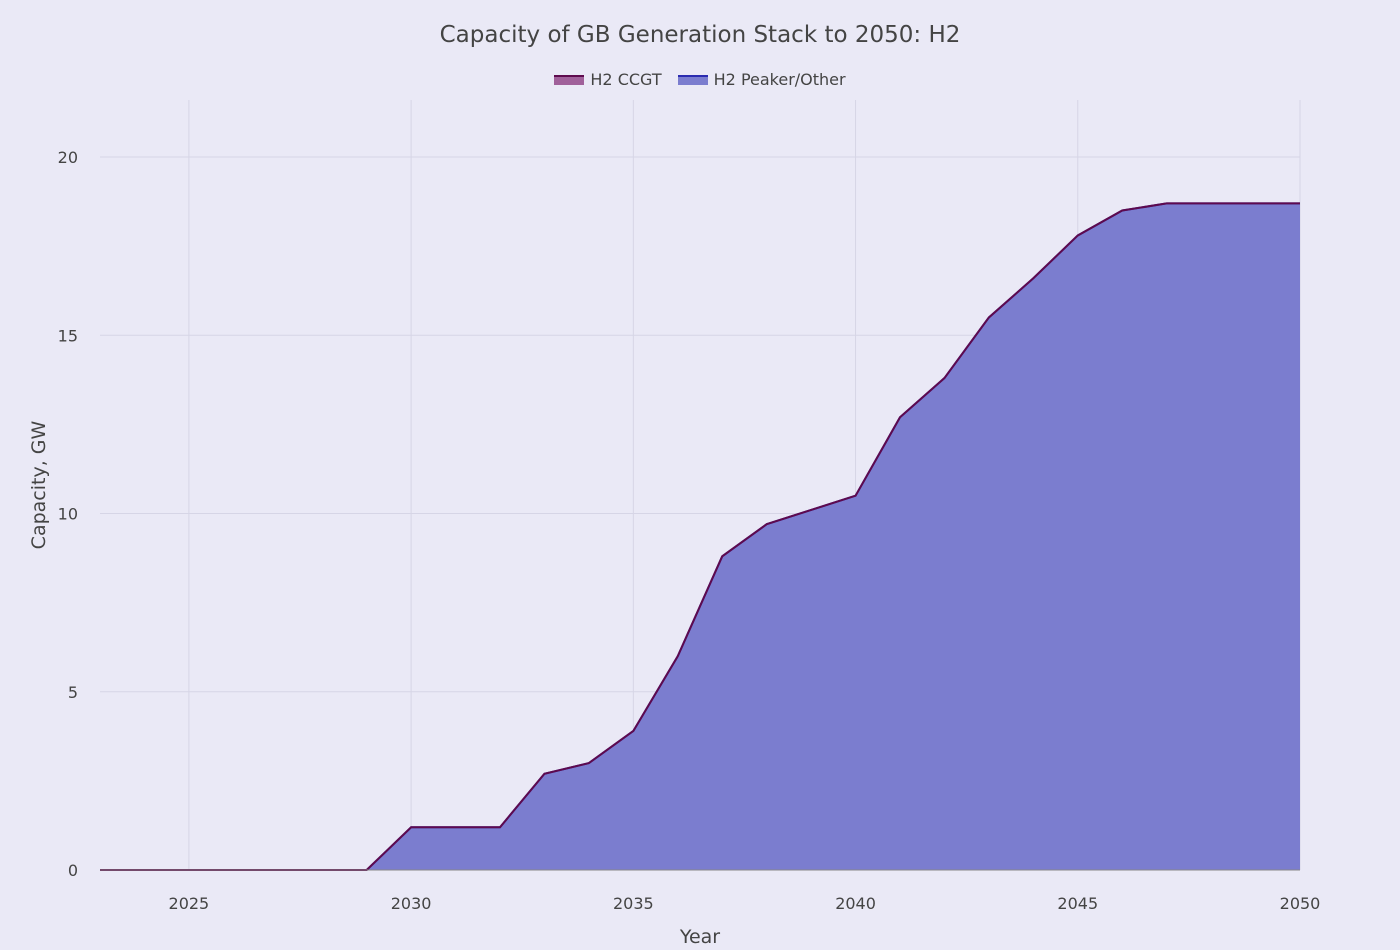 The image size is (1400, 950). What do you see at coordinates (569, 79) in the screenshot?
I see `legend-swatch-h2-ccgt` at bounding box center [569, 79].